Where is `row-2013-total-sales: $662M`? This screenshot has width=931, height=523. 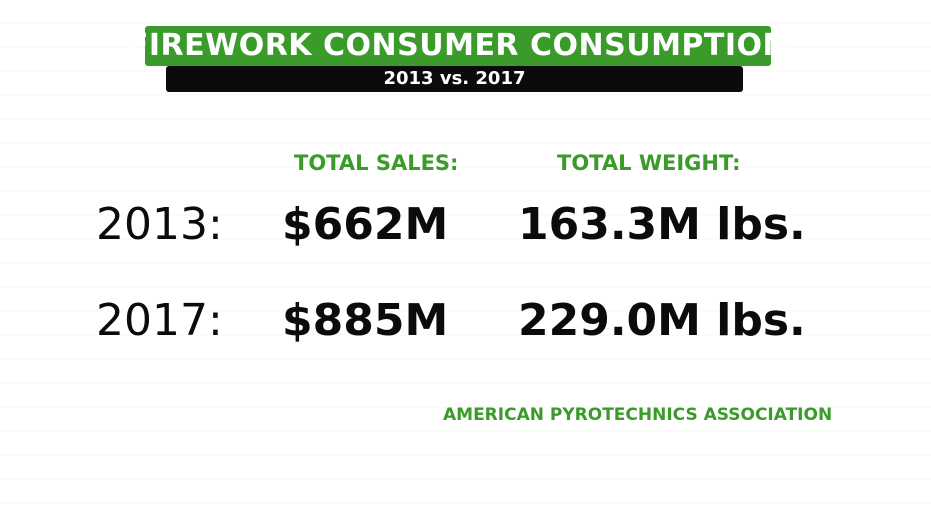 row-2013-total-sales: $662M is located at coordinates (365, 224).